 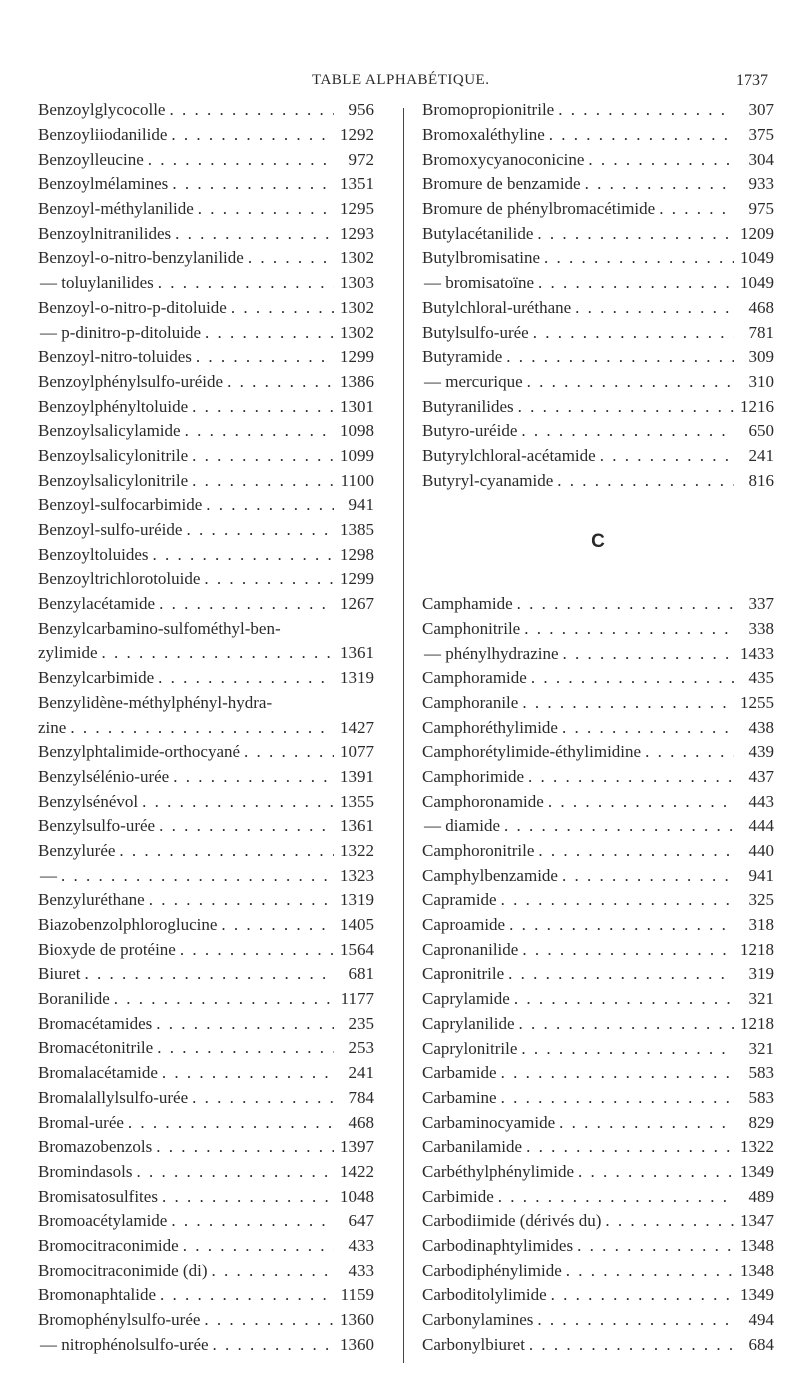 I want to click on index-entry: Camphorétylimide-éthylimidine 439, so click(x=598, y=752).